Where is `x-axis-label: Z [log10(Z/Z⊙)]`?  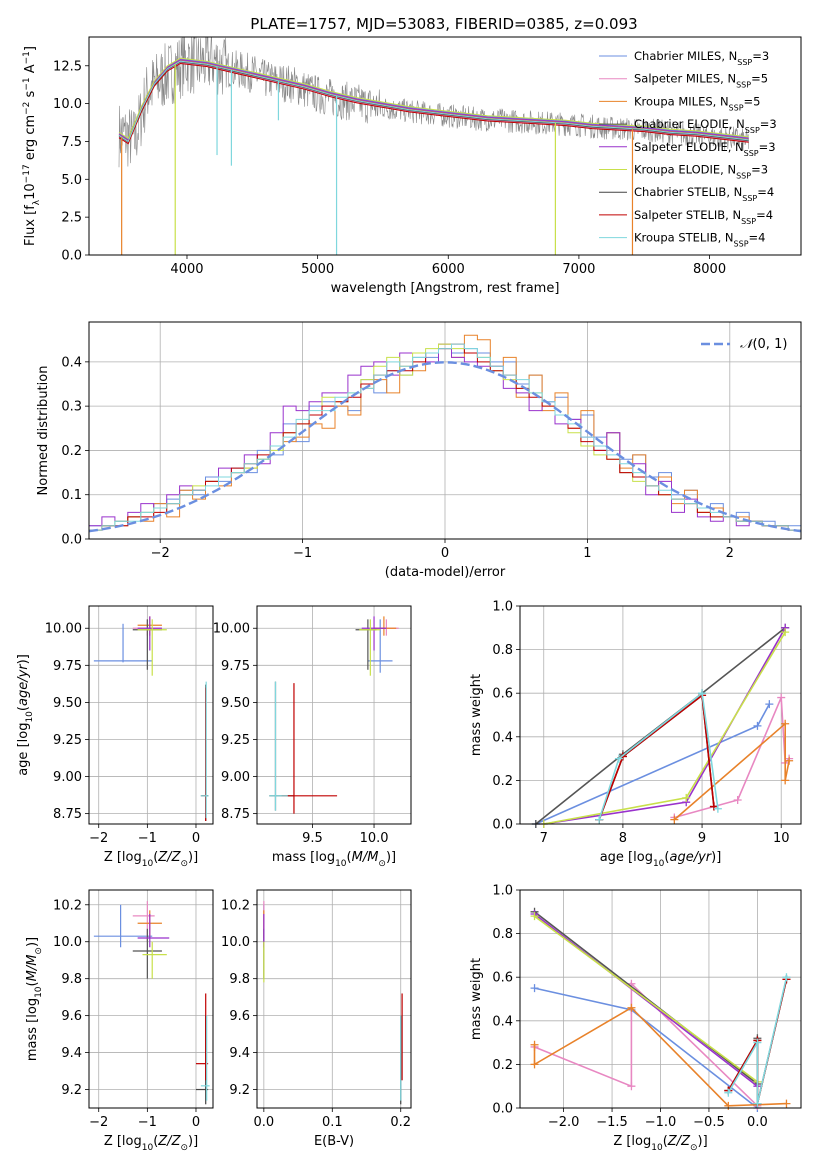
x-axis-label: Z [log10(Z/Z⊙)] is located at coordinates (151, 1143).